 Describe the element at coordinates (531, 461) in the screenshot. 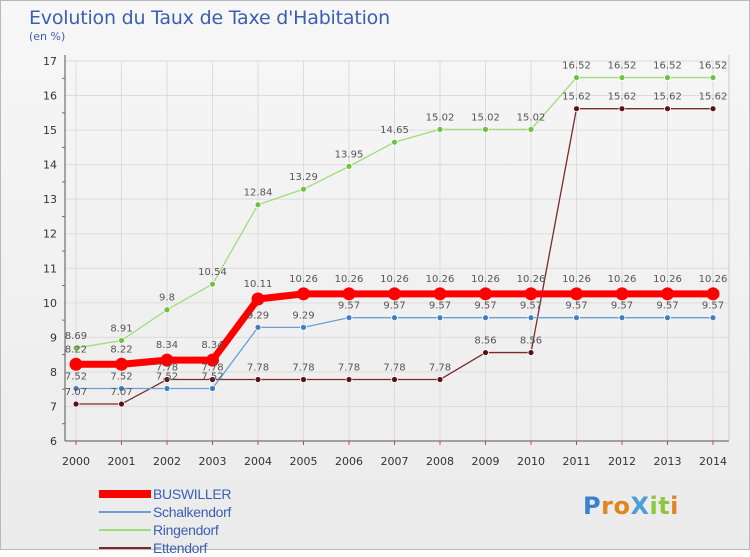

I see `x-tick-label: 2010` at that location.